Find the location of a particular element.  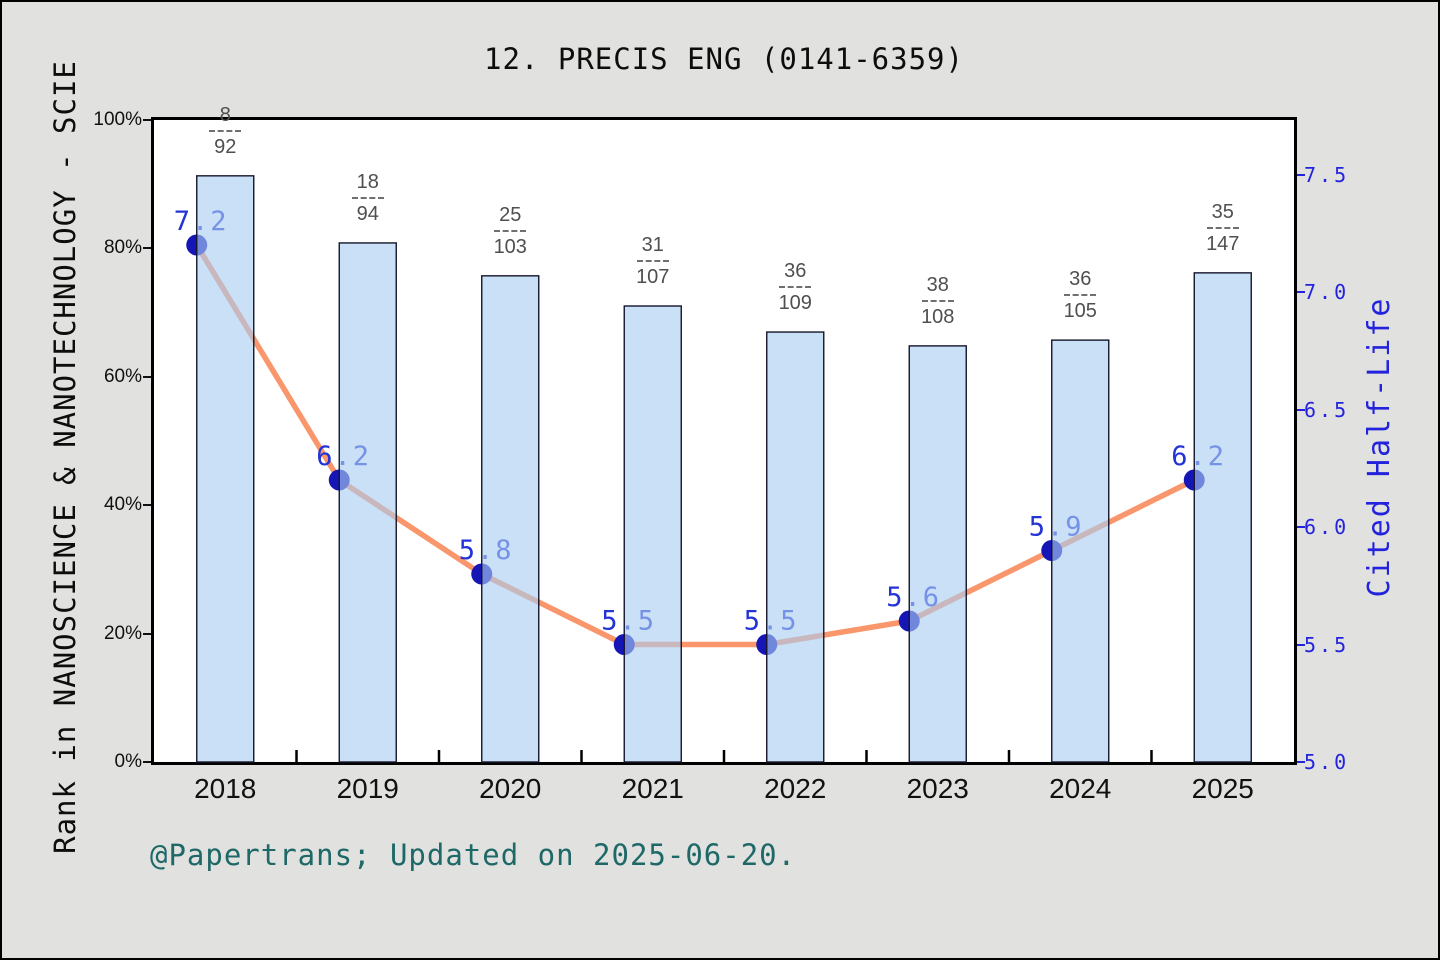

bar-2021 is located at coordinates (652, 534).